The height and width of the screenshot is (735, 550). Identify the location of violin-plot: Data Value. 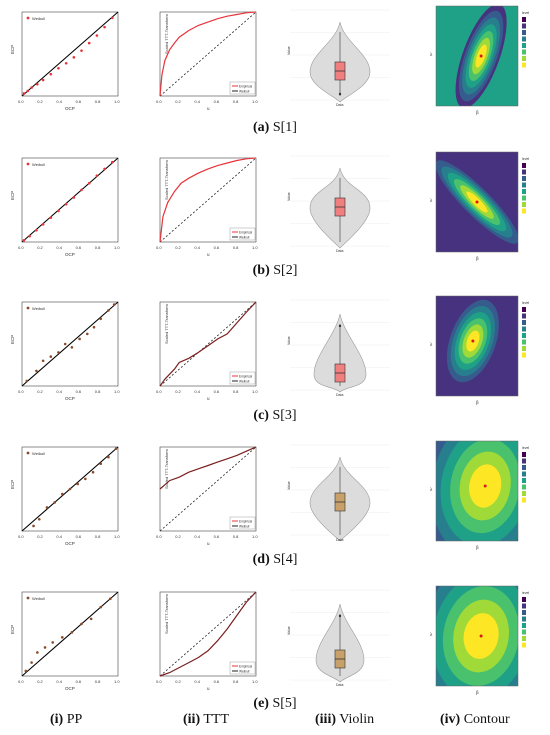
(338, 204).